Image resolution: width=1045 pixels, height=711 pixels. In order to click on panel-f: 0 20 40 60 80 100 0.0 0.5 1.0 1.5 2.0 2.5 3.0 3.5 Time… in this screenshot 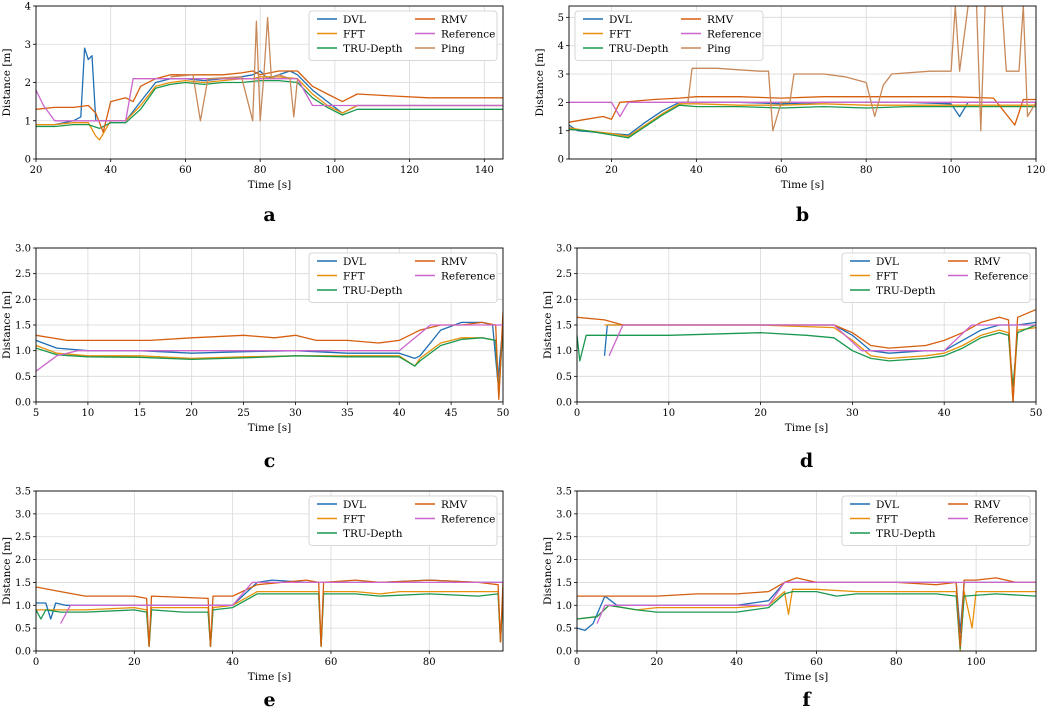, I will do `click(789, 599)`.